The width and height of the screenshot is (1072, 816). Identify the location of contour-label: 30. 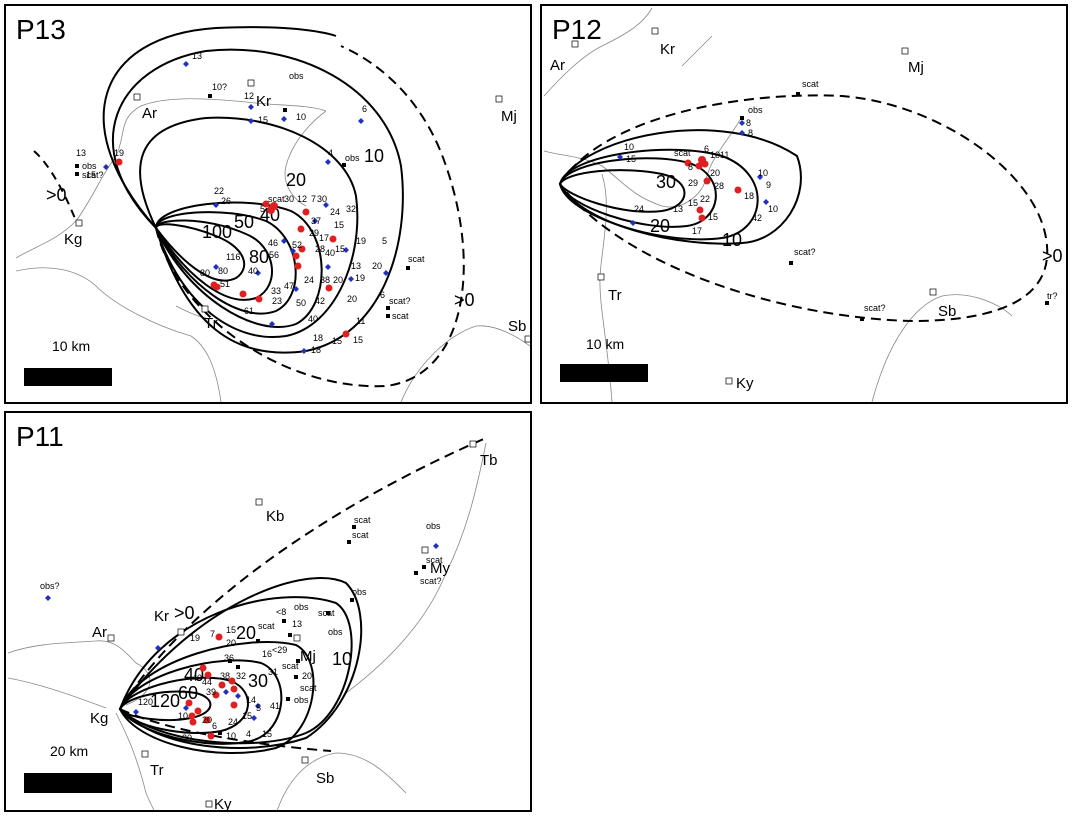
(258, 681).